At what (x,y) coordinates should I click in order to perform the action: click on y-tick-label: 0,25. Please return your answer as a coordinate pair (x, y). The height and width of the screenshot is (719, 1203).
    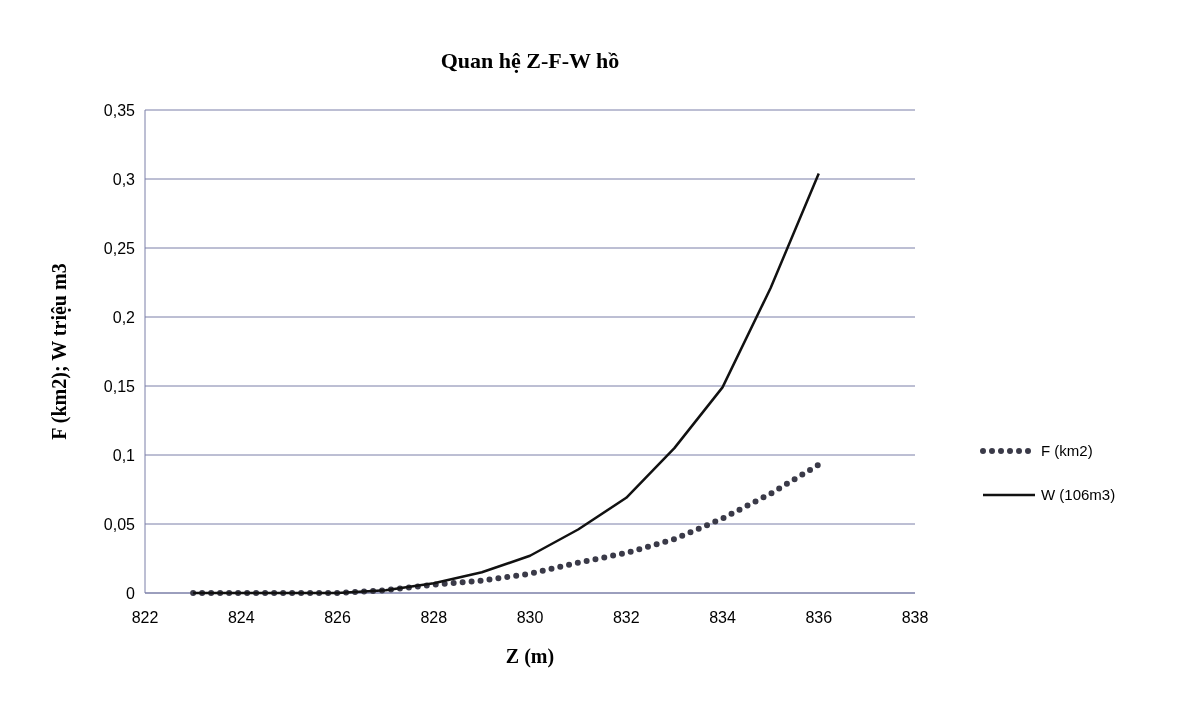
    Looking at the image, I should click on (119, 248).